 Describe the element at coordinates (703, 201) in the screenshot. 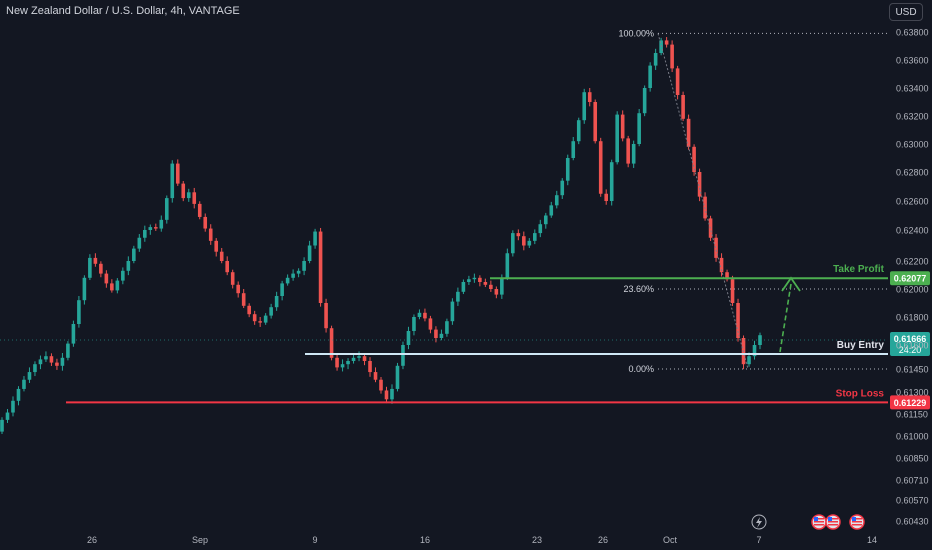

I see `fib-trend-line` at that location.